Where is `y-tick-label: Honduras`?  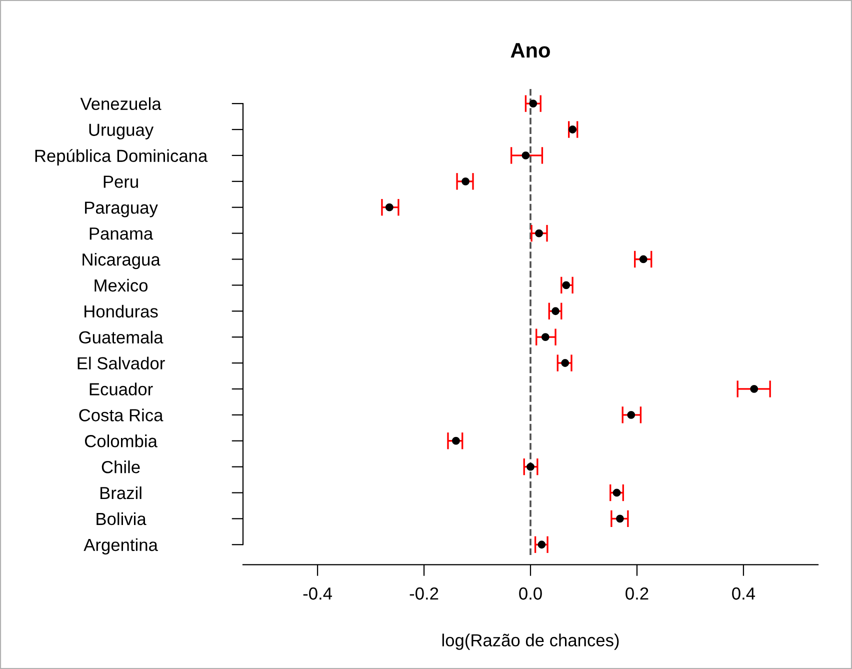 y-tick-label: Honduras is located at coordinates (121, 311).